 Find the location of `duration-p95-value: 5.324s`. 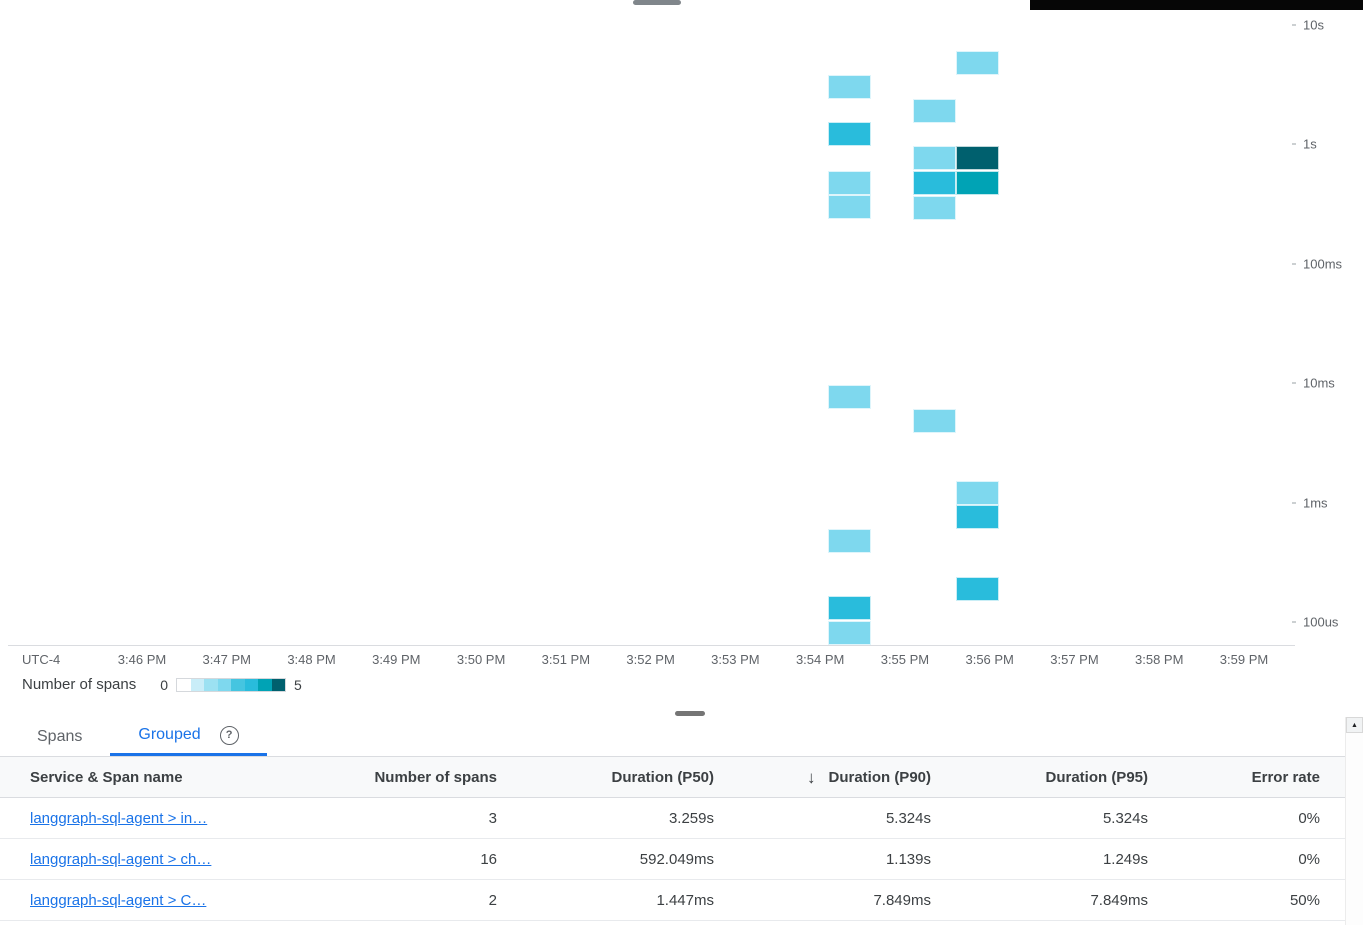

duration-p95-value: 5.324s is located at coordinates (1125, 818).